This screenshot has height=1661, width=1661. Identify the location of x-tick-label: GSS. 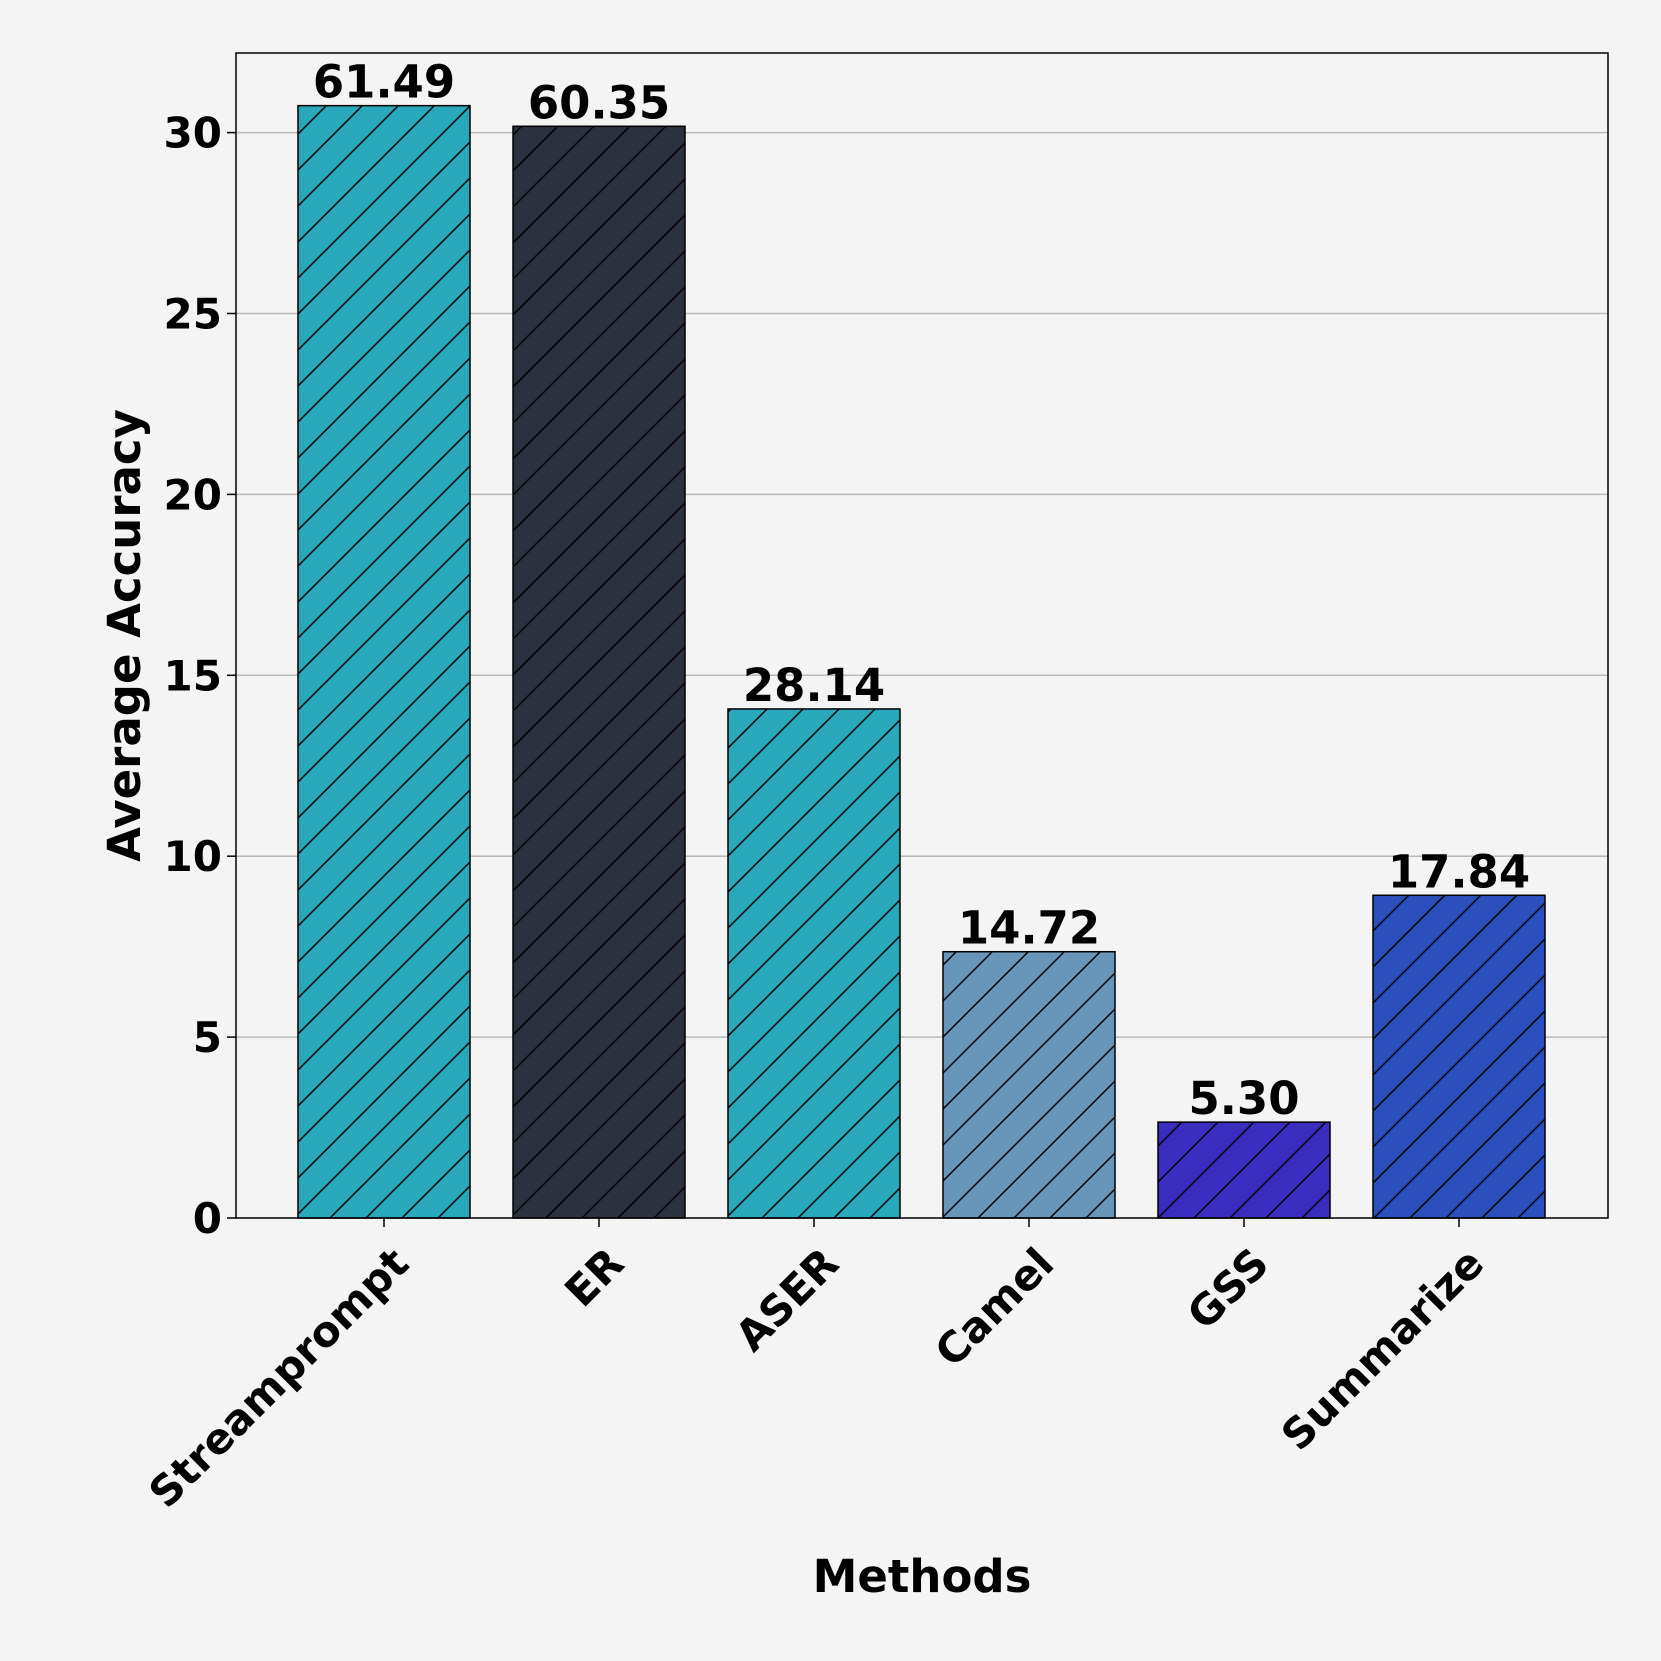
(1228, 1288).